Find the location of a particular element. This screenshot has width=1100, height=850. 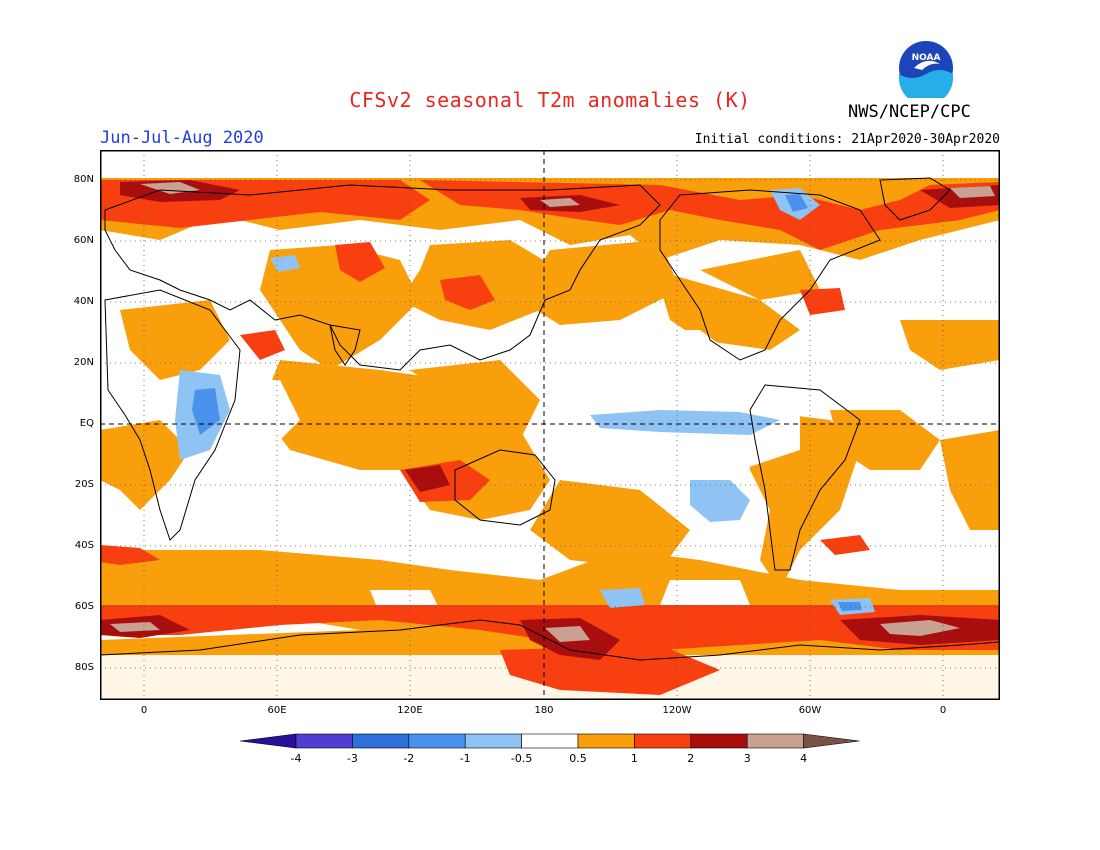

colorbar-label: 0.5 is located at coordinates (578, 758).